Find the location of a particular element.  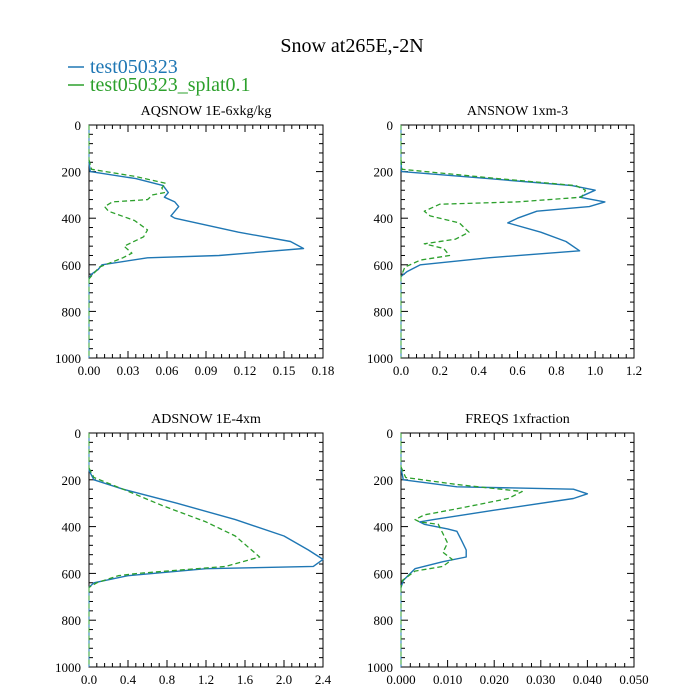

legend-entry-test050323: test050323 is located at coordinates (123, 67).